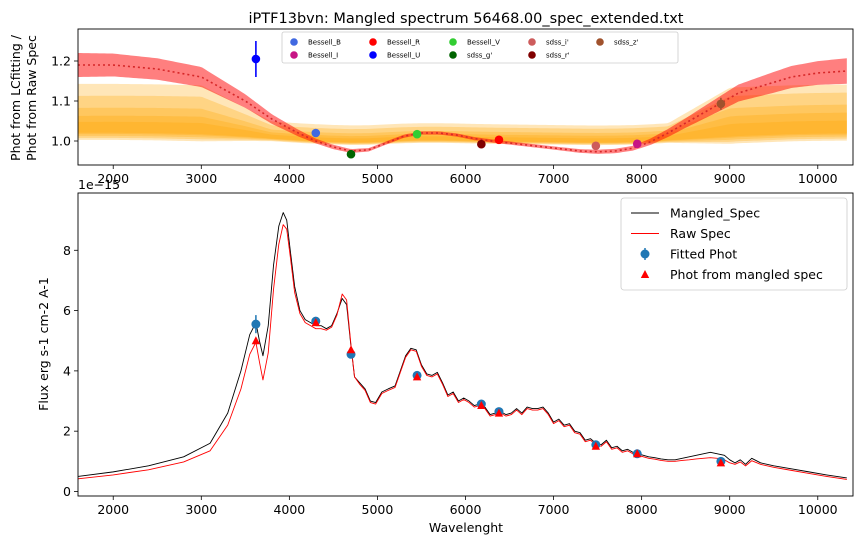  What do you see at coordinates (466, 527) in the screenshot?
I see `bottom-x-label: Wavelenght` at bounding box center [466, 527].